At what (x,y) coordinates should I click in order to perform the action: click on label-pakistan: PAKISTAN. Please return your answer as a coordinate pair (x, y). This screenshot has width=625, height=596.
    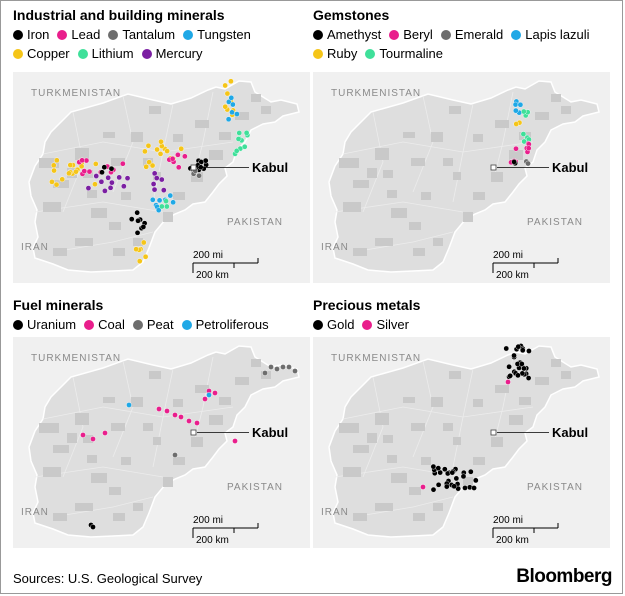
    Looking at the image, I should click on (555, 222).